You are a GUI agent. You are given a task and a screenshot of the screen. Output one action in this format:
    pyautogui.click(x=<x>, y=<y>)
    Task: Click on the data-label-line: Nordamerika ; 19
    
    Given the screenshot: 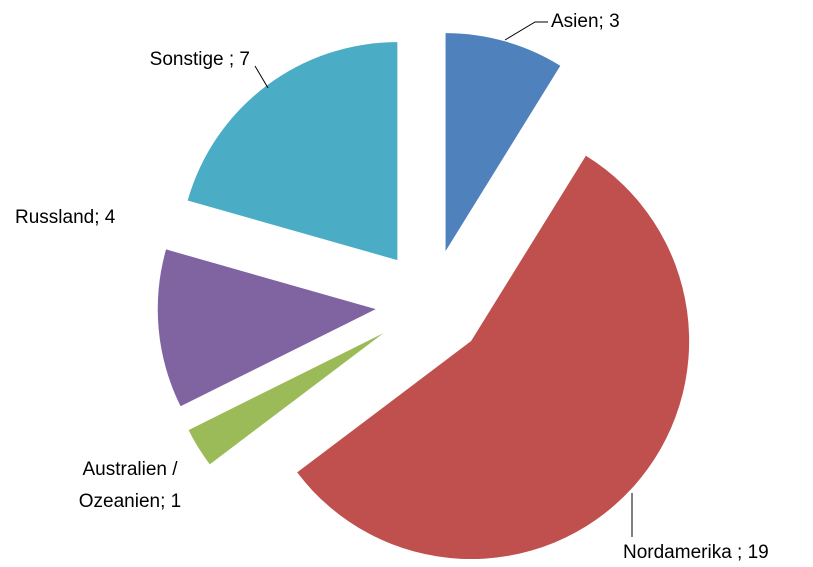 What is the action you would take?
    pyautogui.click(x=696, y=552)
    